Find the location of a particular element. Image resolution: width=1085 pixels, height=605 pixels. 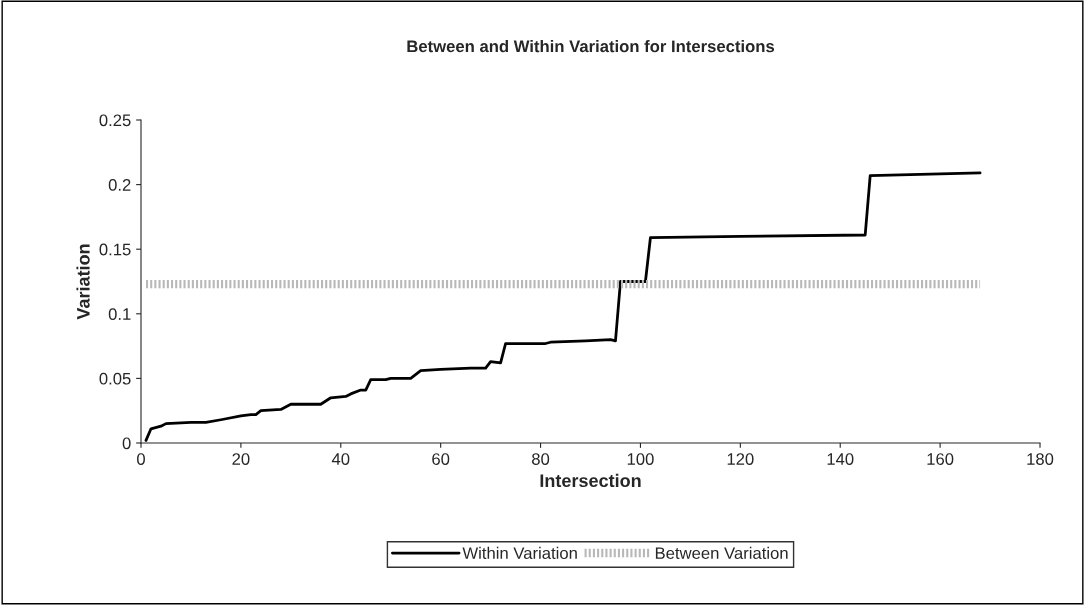

x-tick-label: 180 is located at coordinates (1040, 459).